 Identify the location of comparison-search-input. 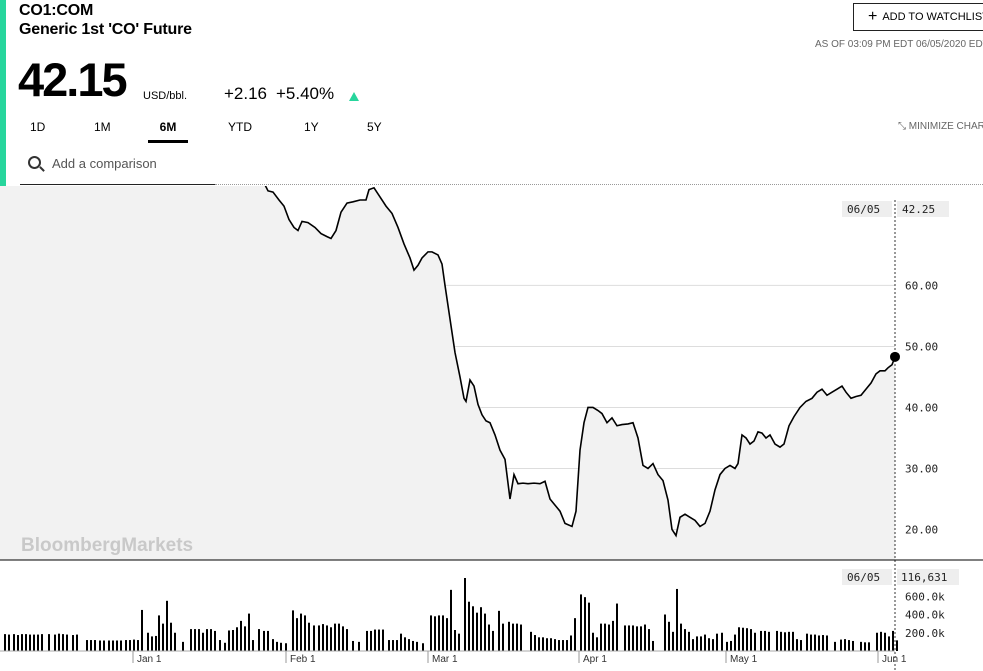
(132, 163).